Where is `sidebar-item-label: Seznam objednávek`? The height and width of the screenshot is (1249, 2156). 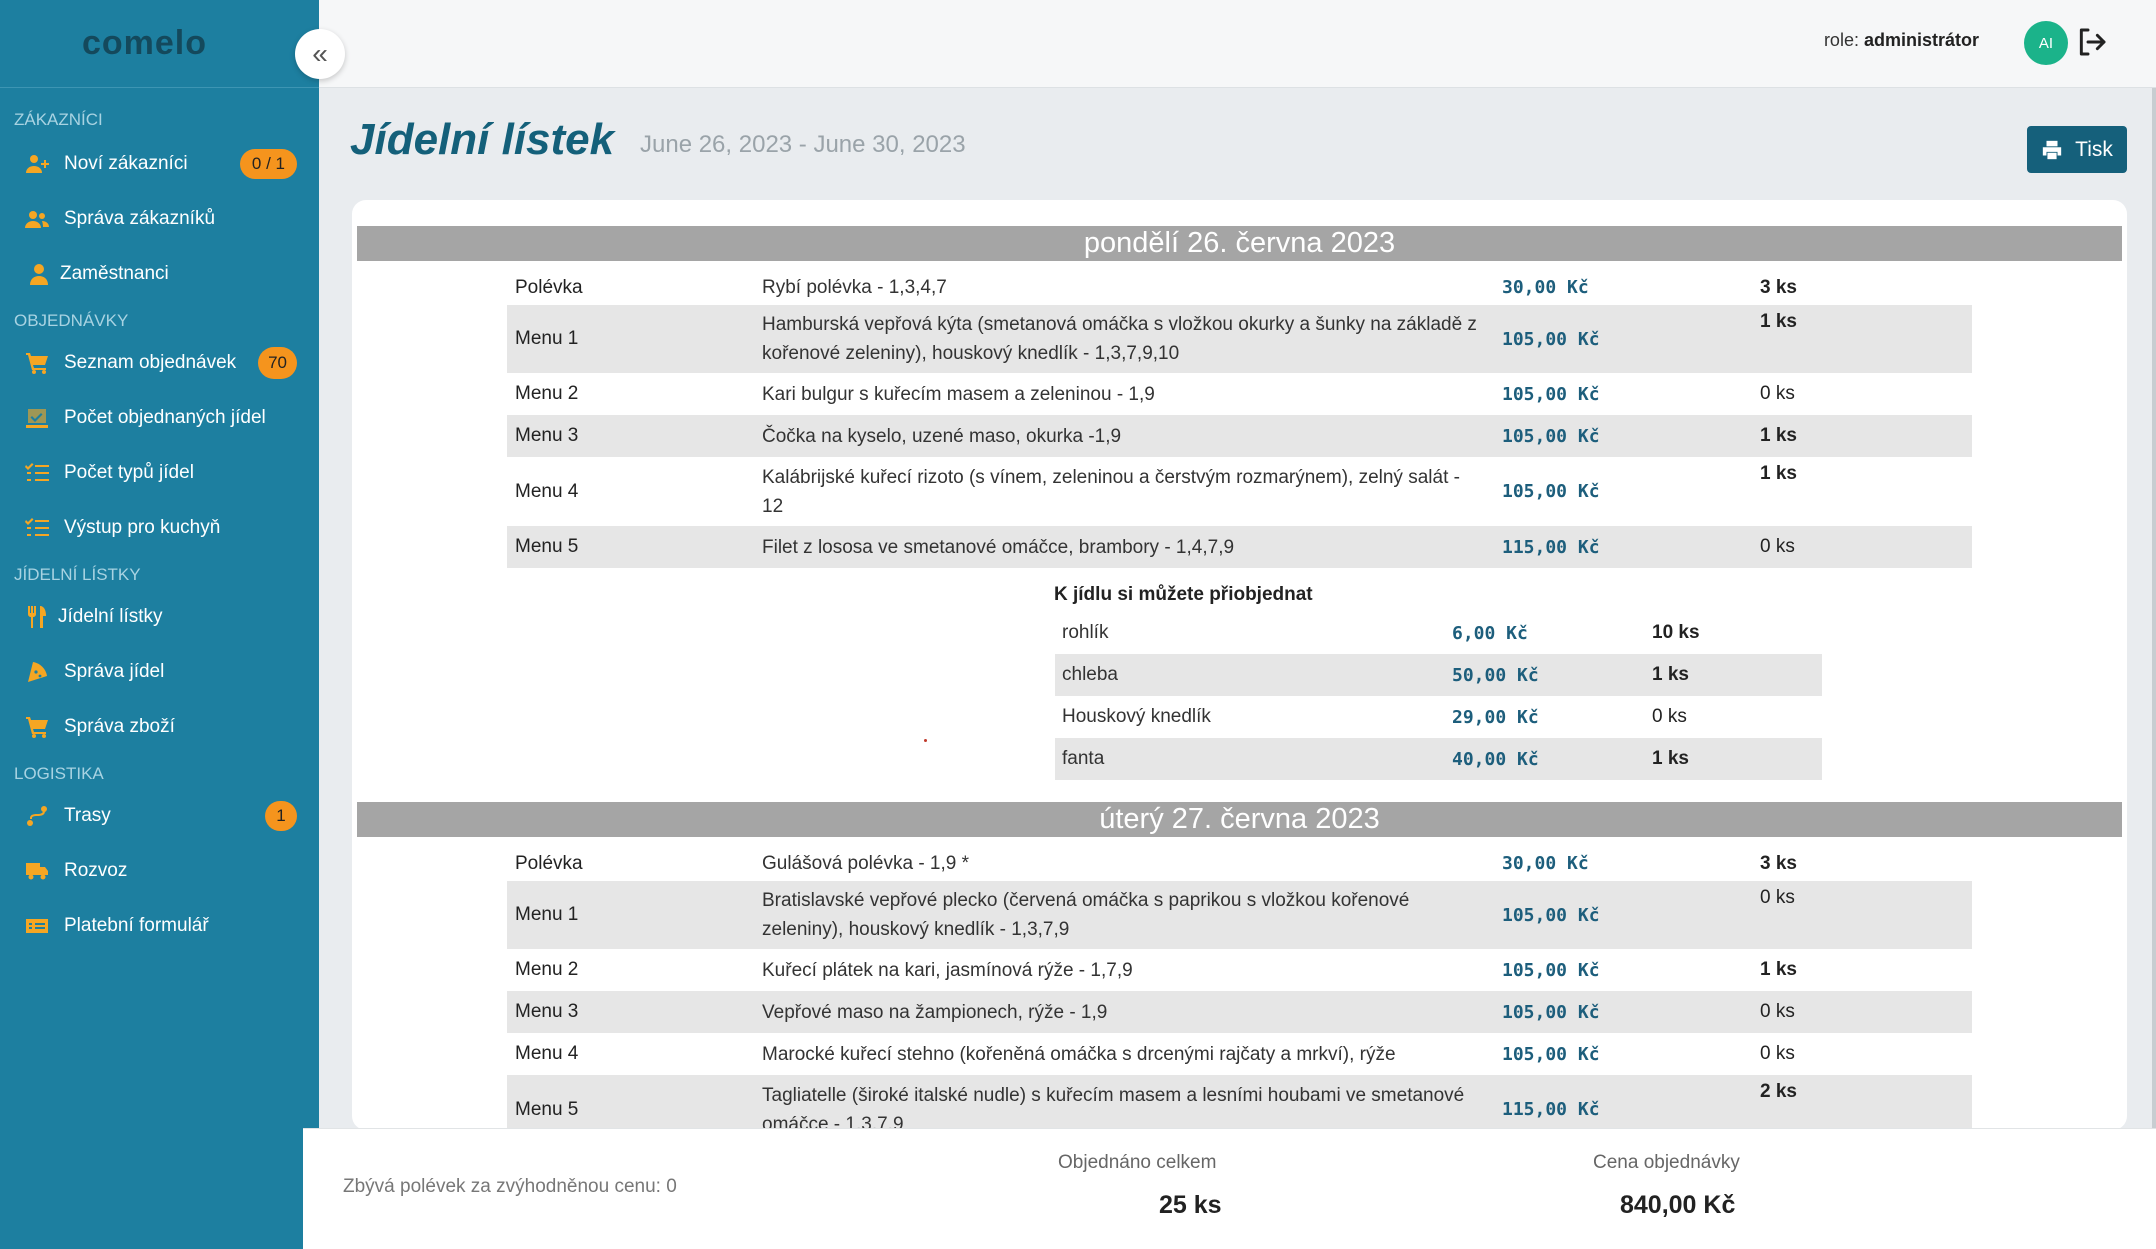
sidebar-item-label: Seznam objednávek is located at coordinates (150, 362).